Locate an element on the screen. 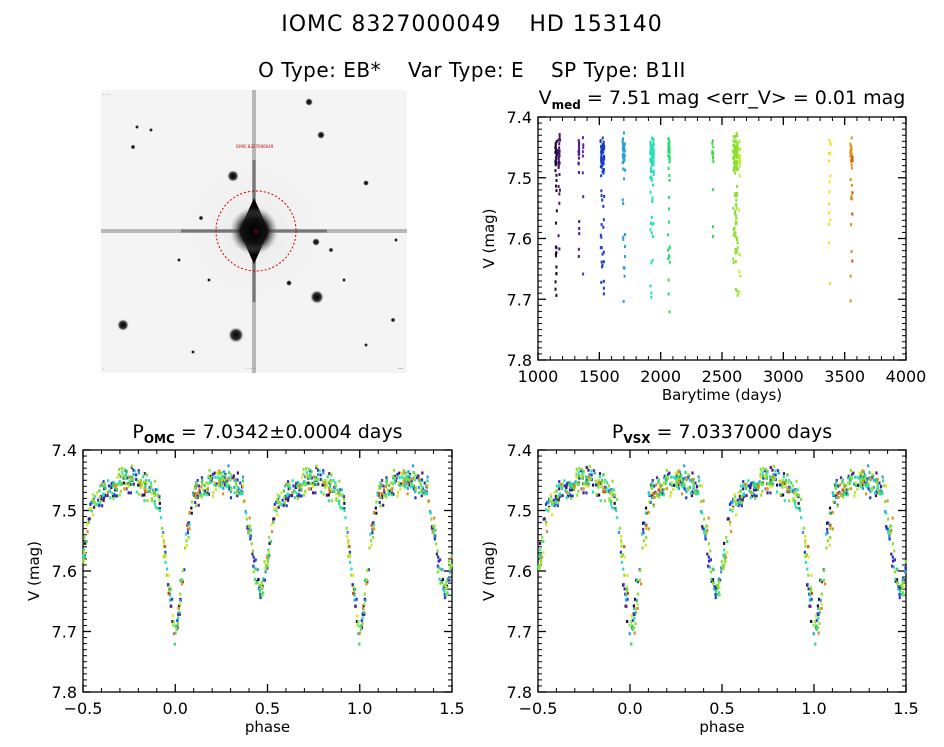 This screenshot has height=747, width=944. x-tick-label: 2500 is located at coordinates (722, 376).